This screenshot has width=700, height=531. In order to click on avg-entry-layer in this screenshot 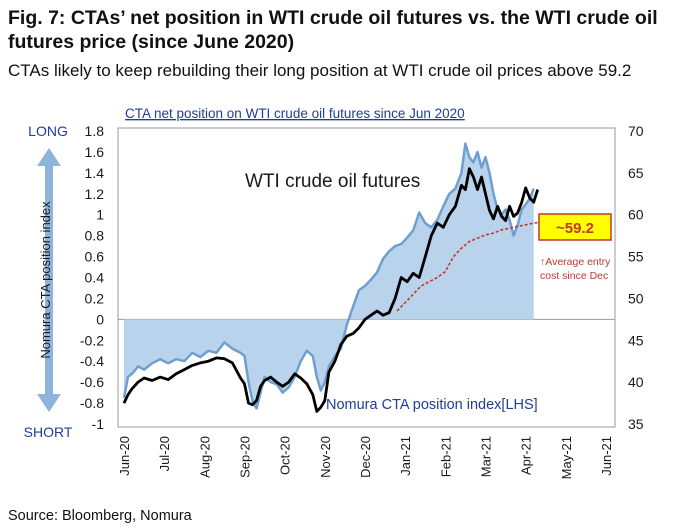, I will do `click(471, 266)`.